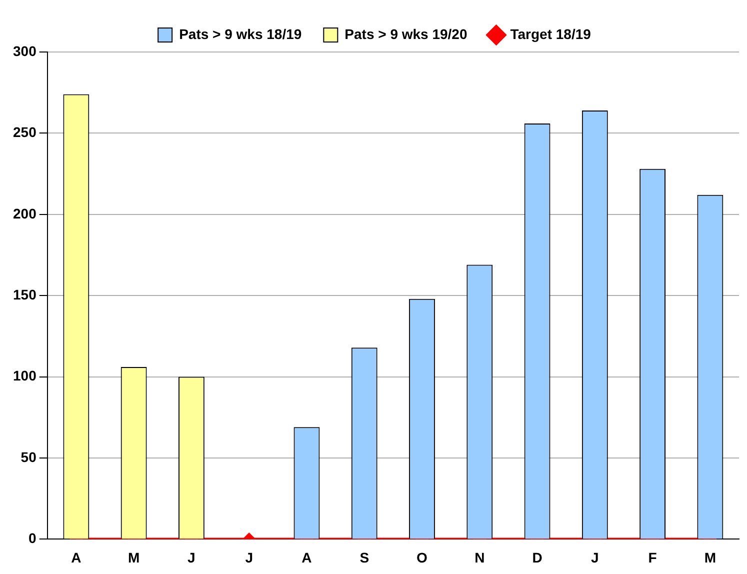 The width and height of the screenshot is (747, 574). I want to click on y-tick-label: 300, so click(25, 50).